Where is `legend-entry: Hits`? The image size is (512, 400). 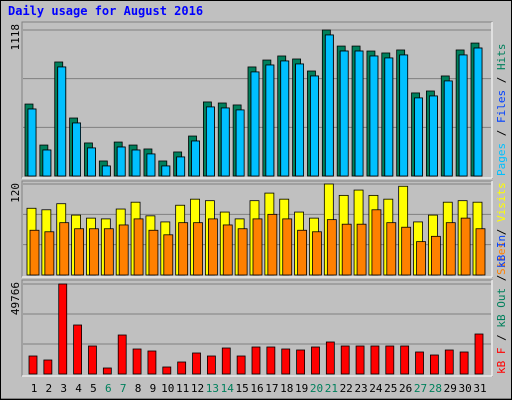
legend-entry: Hits is located at coordinates (501, 57).